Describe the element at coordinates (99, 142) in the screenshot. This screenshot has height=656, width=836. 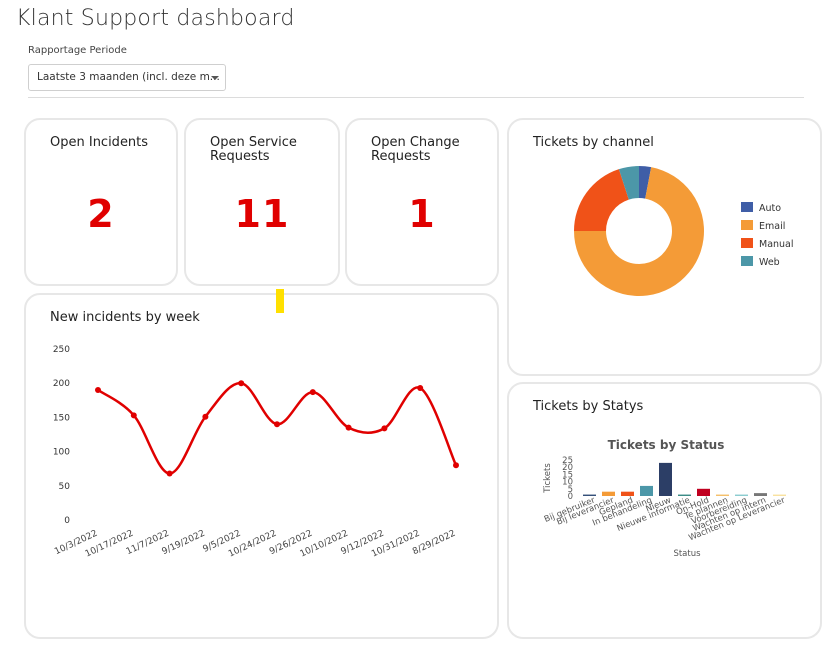
I see `kpi-title: Open Incidents` at that location.